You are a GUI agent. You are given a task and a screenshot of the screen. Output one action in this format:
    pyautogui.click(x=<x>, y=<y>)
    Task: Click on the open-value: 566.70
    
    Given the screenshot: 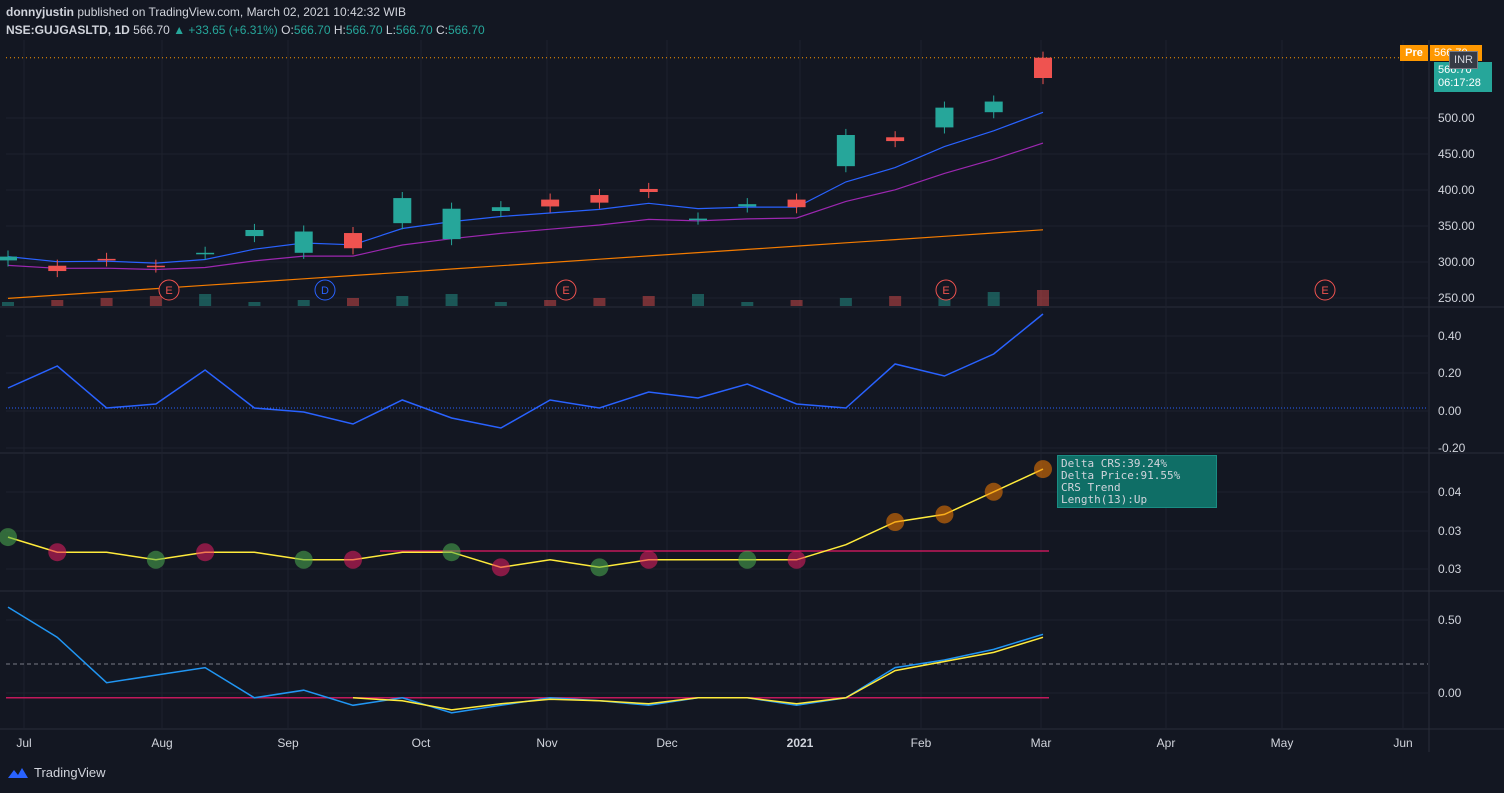 What is the action you would take?
    pyautogui.click(x=312, y=30)
    